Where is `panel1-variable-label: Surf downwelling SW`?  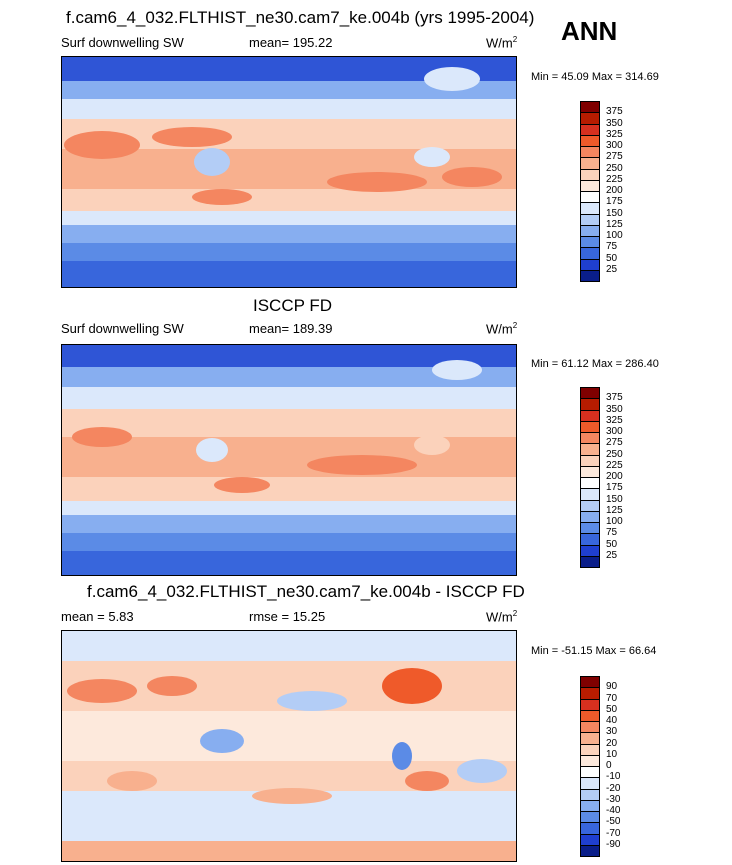
panel1-variable-label: Surf downwelling SW is located at coordinates (122, 42).